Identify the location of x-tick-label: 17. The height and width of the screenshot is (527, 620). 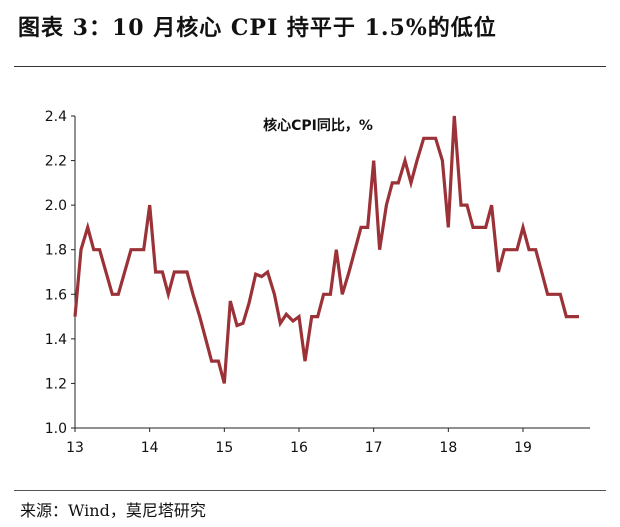
(374, 448).